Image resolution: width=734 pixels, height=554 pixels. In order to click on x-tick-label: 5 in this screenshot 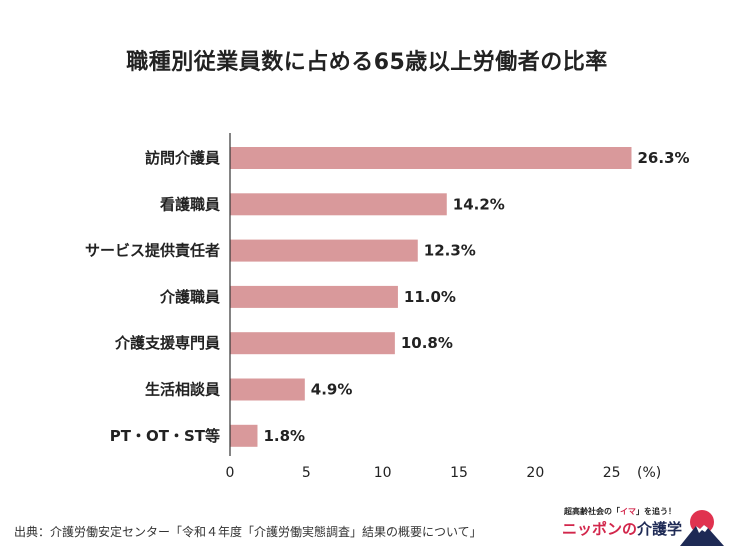, I will do `click(306, 473)`.